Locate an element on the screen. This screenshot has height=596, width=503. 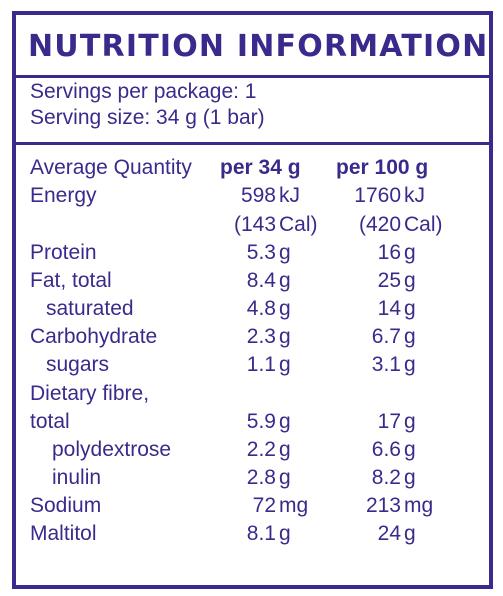
column-header-row: Average Quantity per 34 g per 100 g is located at coordinates (252, 168).